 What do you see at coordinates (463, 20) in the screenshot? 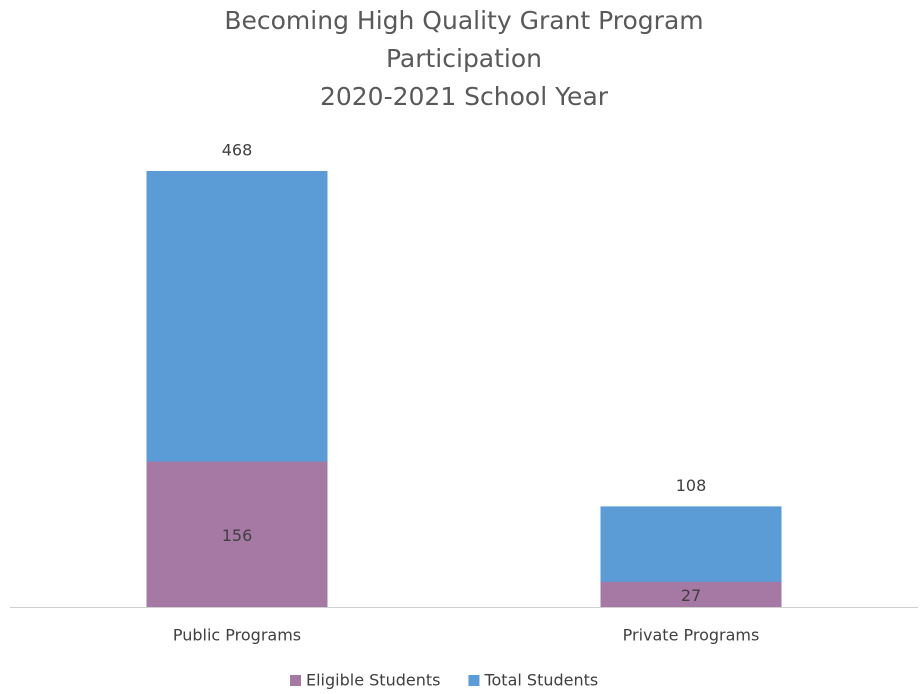
I see `chart-title: Becoming High Quality Grant Program` at bounding box center [463, 20].